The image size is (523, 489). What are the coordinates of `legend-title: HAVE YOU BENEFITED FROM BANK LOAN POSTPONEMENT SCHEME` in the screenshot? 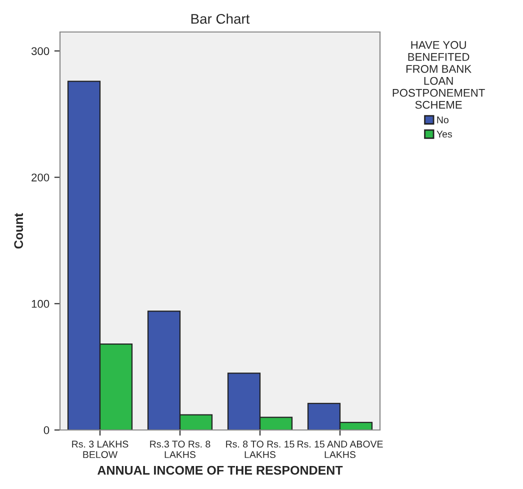 It's located at (438, 75).